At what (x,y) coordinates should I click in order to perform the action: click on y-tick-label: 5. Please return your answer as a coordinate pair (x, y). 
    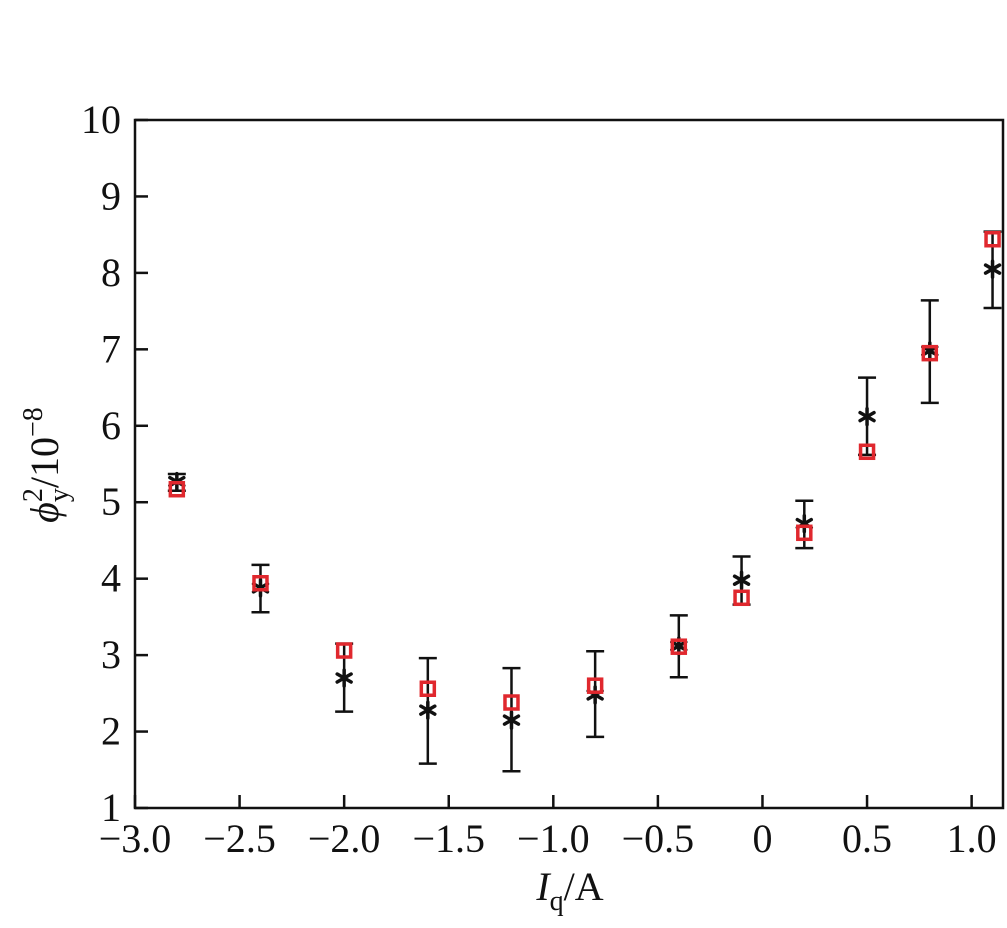
    Looking at the image, I should click on (111, 501).